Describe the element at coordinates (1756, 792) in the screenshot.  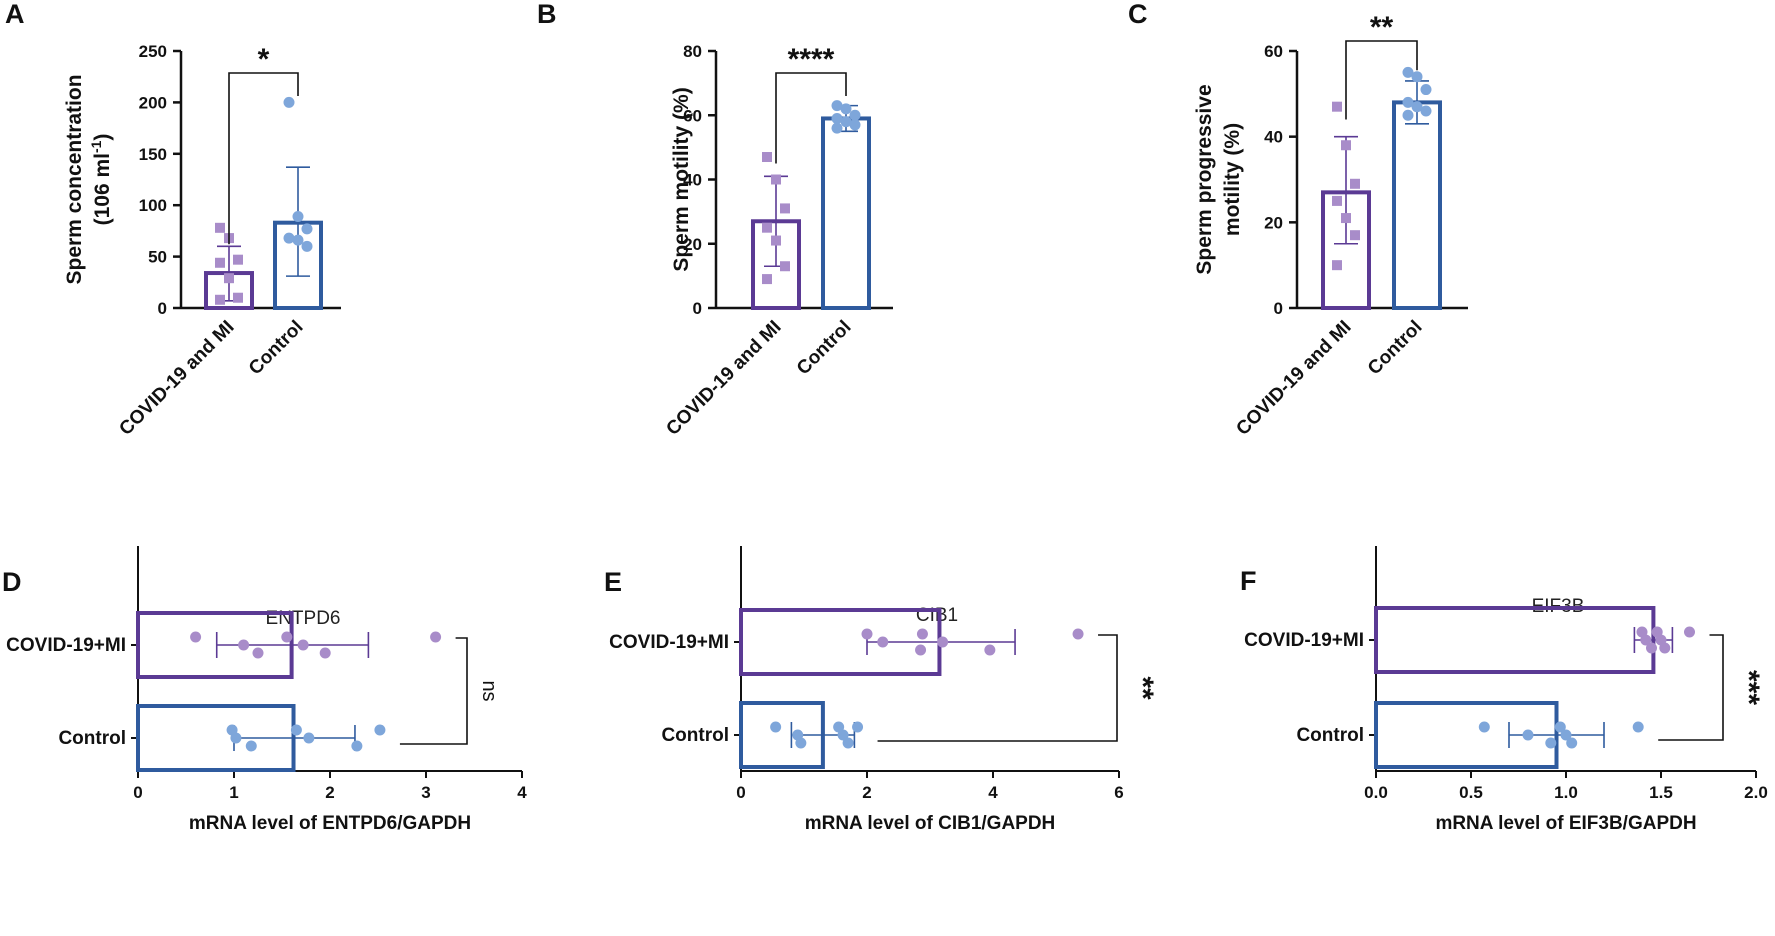
I see `x-tick-label: 2.0` at that location.